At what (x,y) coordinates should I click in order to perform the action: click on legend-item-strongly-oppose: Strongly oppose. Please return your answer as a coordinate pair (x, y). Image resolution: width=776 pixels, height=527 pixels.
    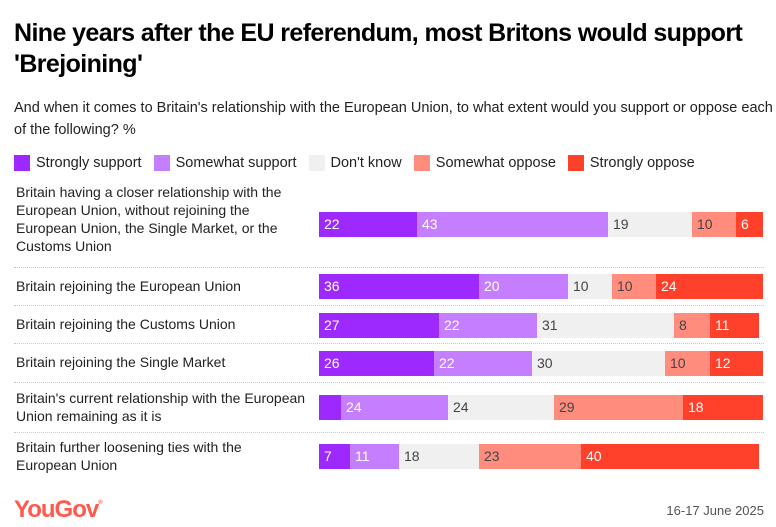
    Looking at the image, I should click on (631, 163).